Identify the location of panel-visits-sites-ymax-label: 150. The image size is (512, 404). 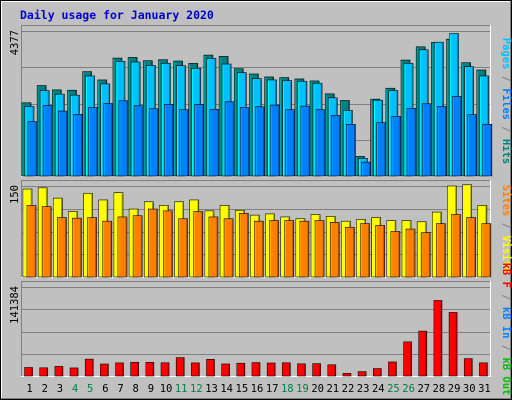
(15, 194).